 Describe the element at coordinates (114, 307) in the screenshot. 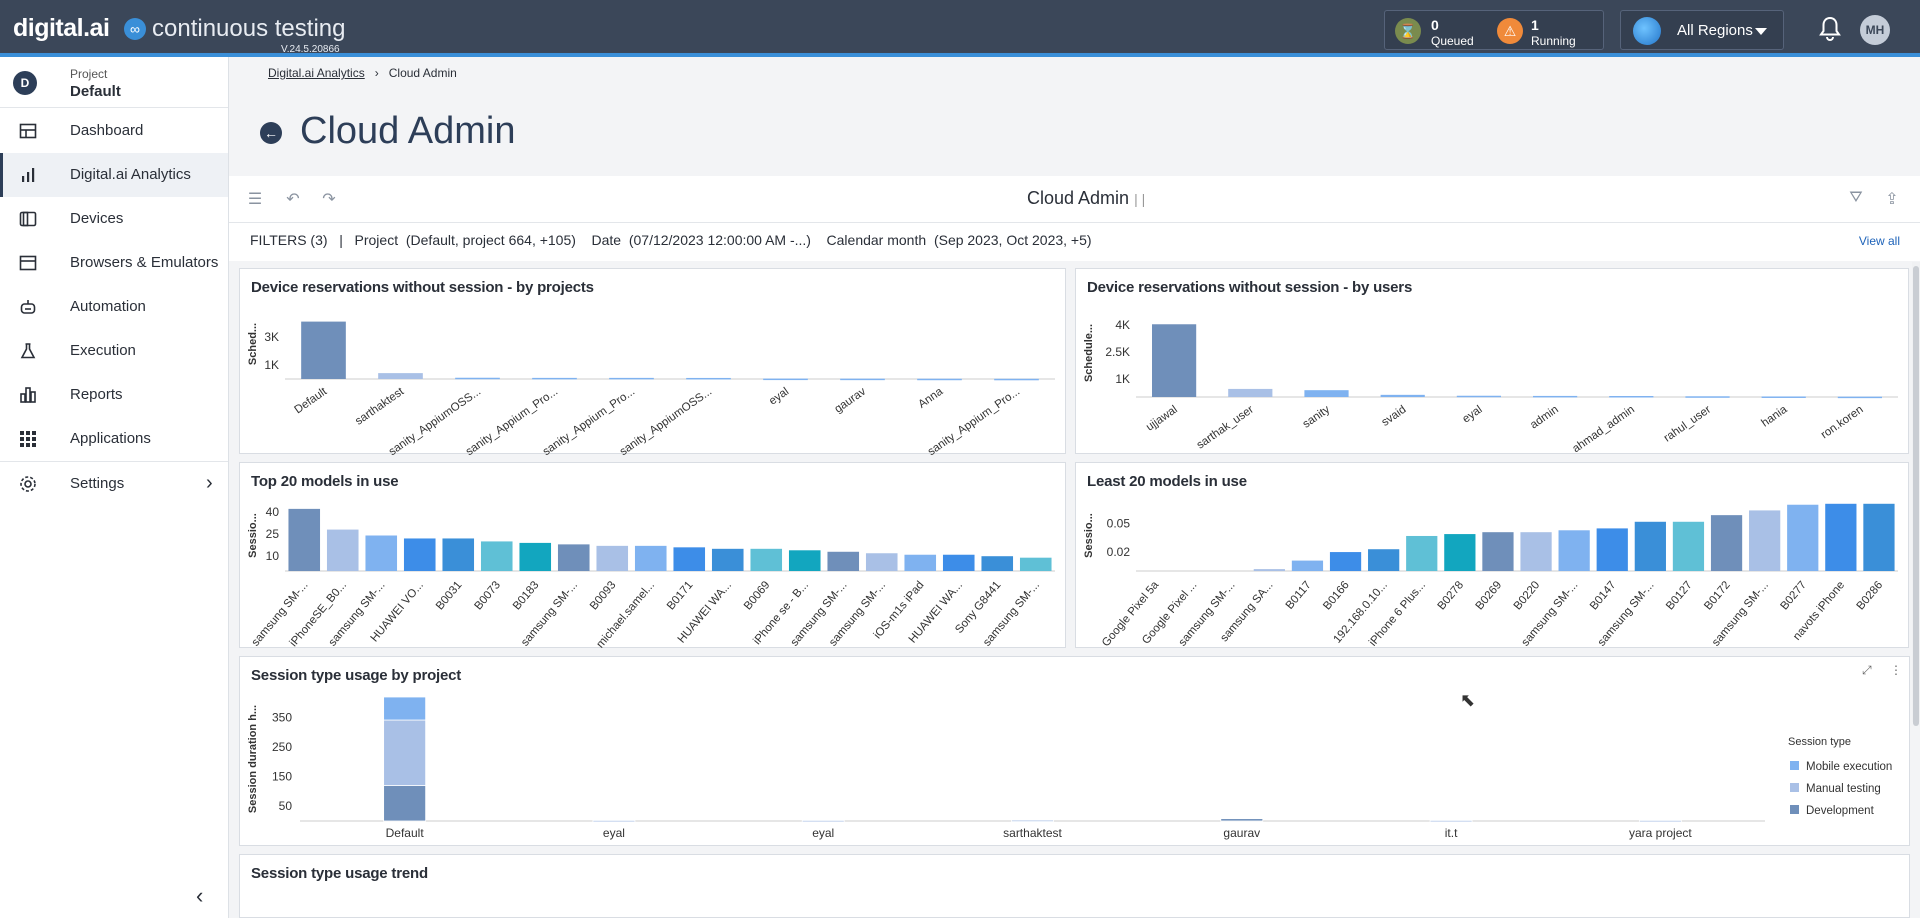

I see `sidebar-item-automation: Automation` at that location.